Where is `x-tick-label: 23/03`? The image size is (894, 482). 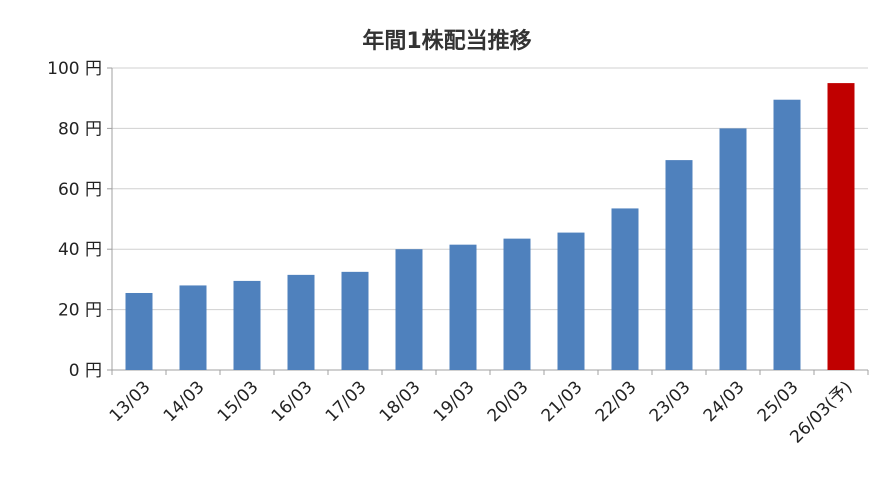 x-tick-label: 23/03 is located at coordinates (670, 401).